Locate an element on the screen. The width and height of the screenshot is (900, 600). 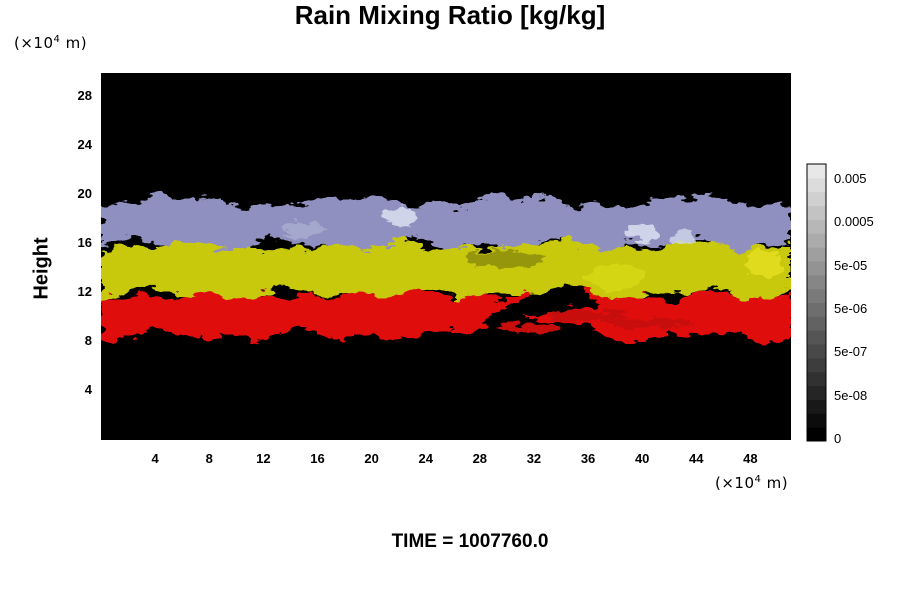
x-tick-label: 4 is located at coordinates (155, 458).